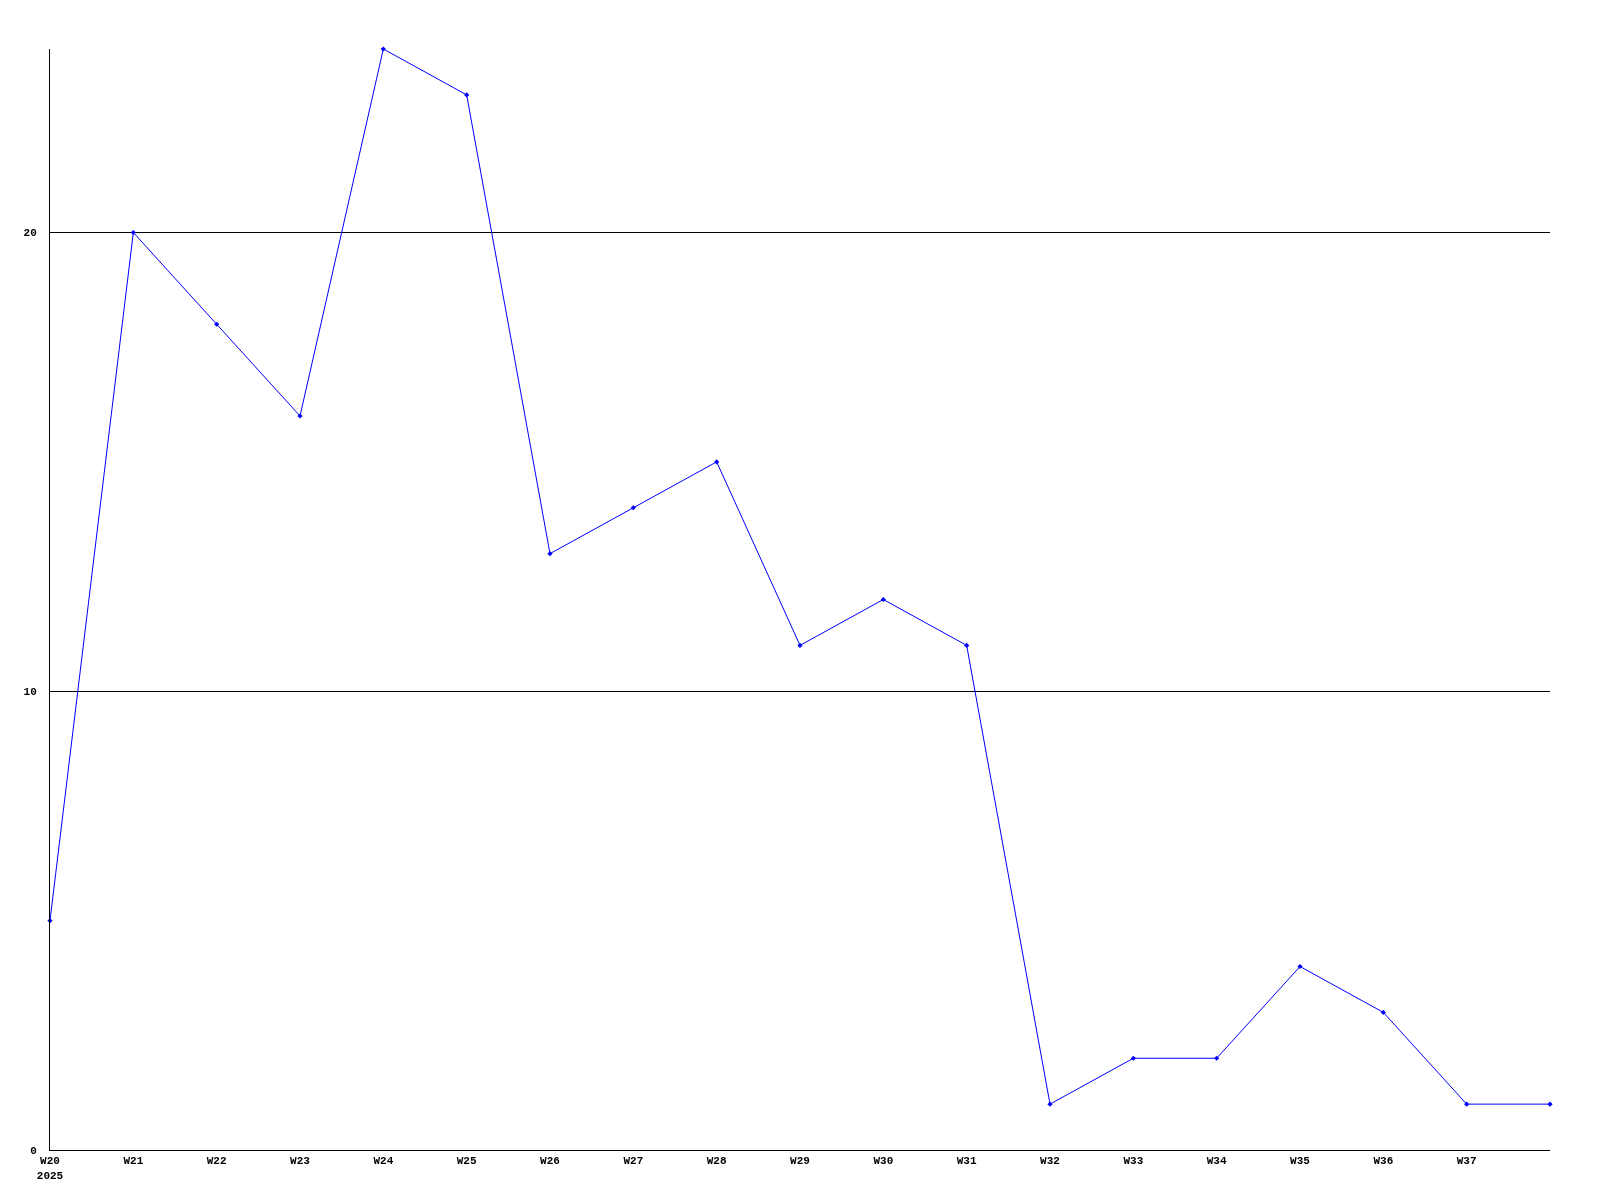 The width and height of the screenshot is (1600, 1200). What do you see at coordinates (30, 692) in the screenshot?
I see `y-tick-label: 10` at bounding box center [30, 692].